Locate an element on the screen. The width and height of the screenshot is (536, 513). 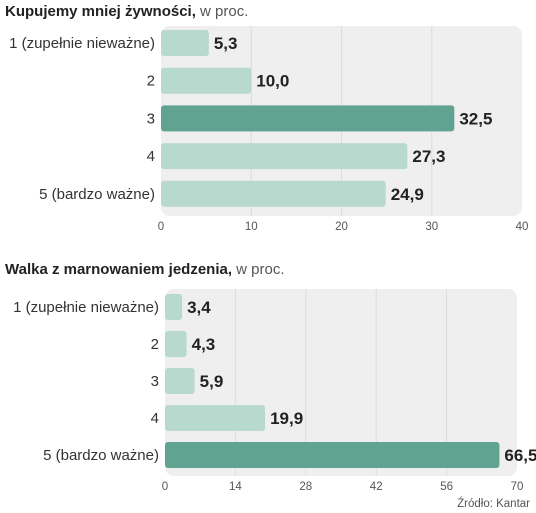
chart-2-subtitle: w proc. is located at coordinates (258, 269).